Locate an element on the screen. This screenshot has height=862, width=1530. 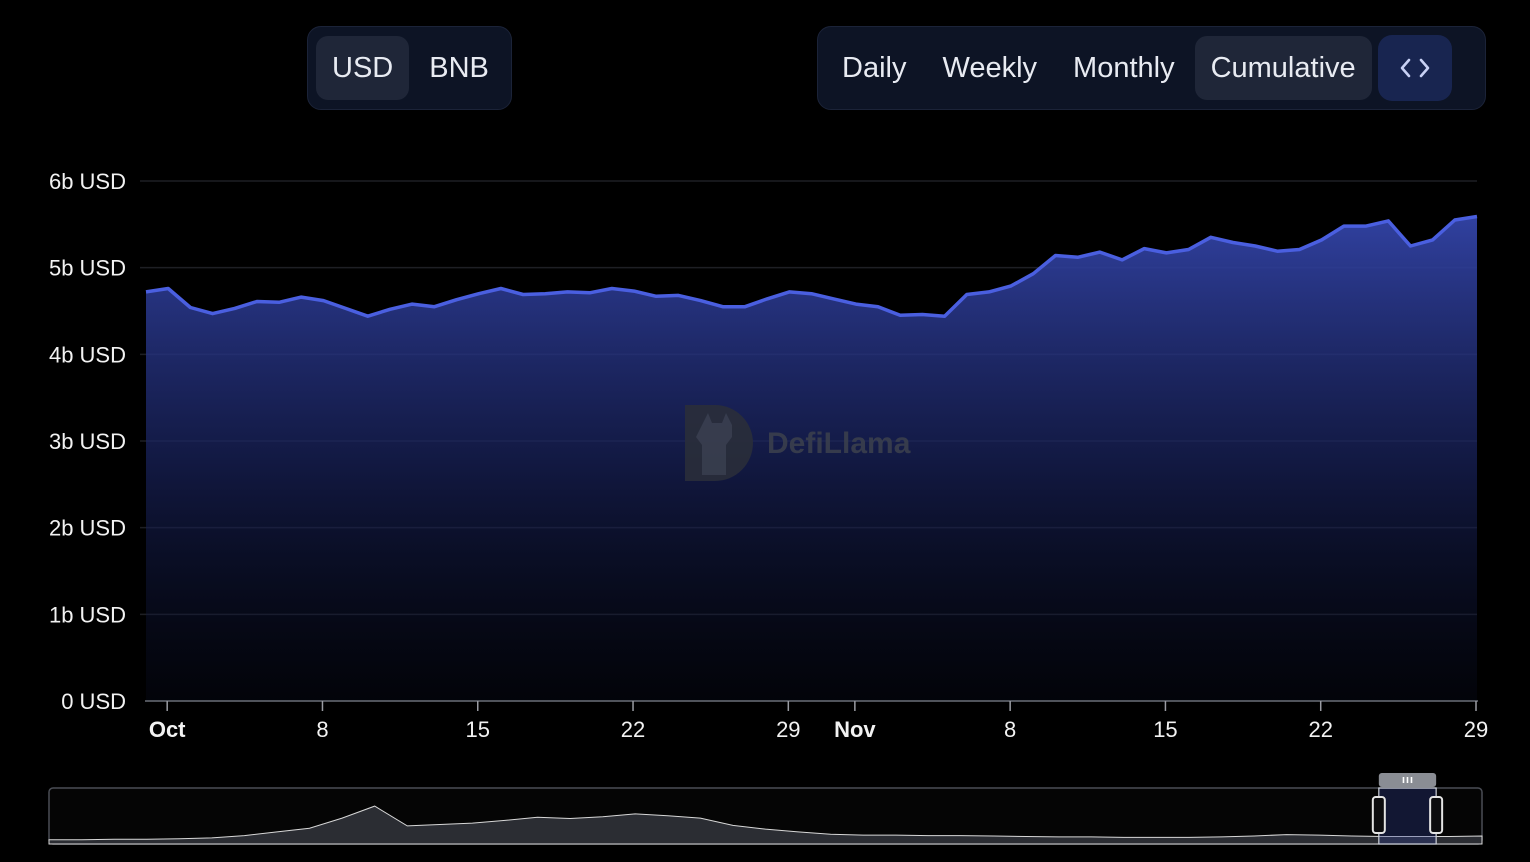
denomination-toggle: USD BNB is located at coordinates (409, 68).